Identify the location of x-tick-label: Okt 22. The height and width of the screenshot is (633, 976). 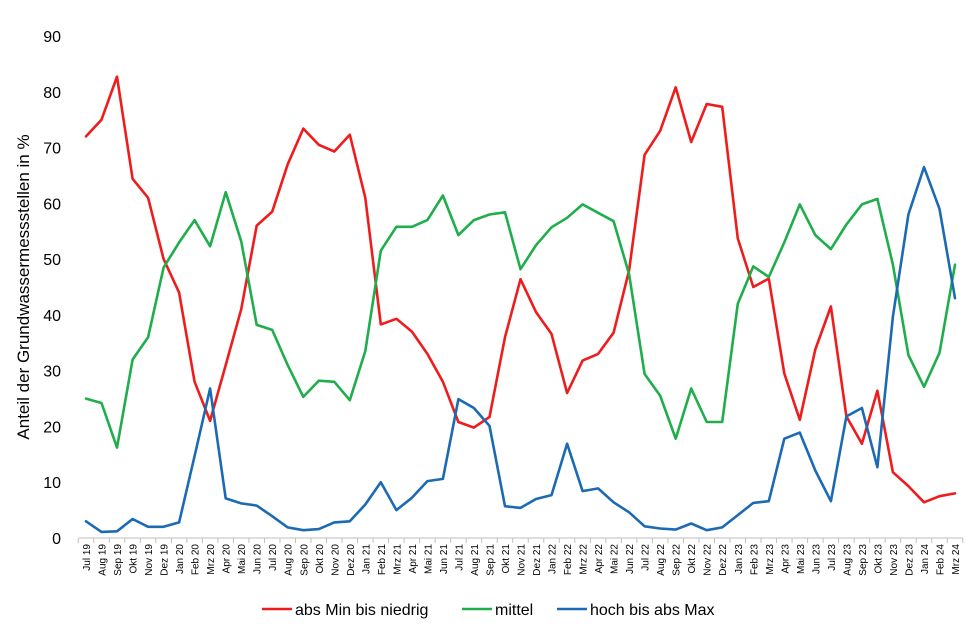
(692, 559).